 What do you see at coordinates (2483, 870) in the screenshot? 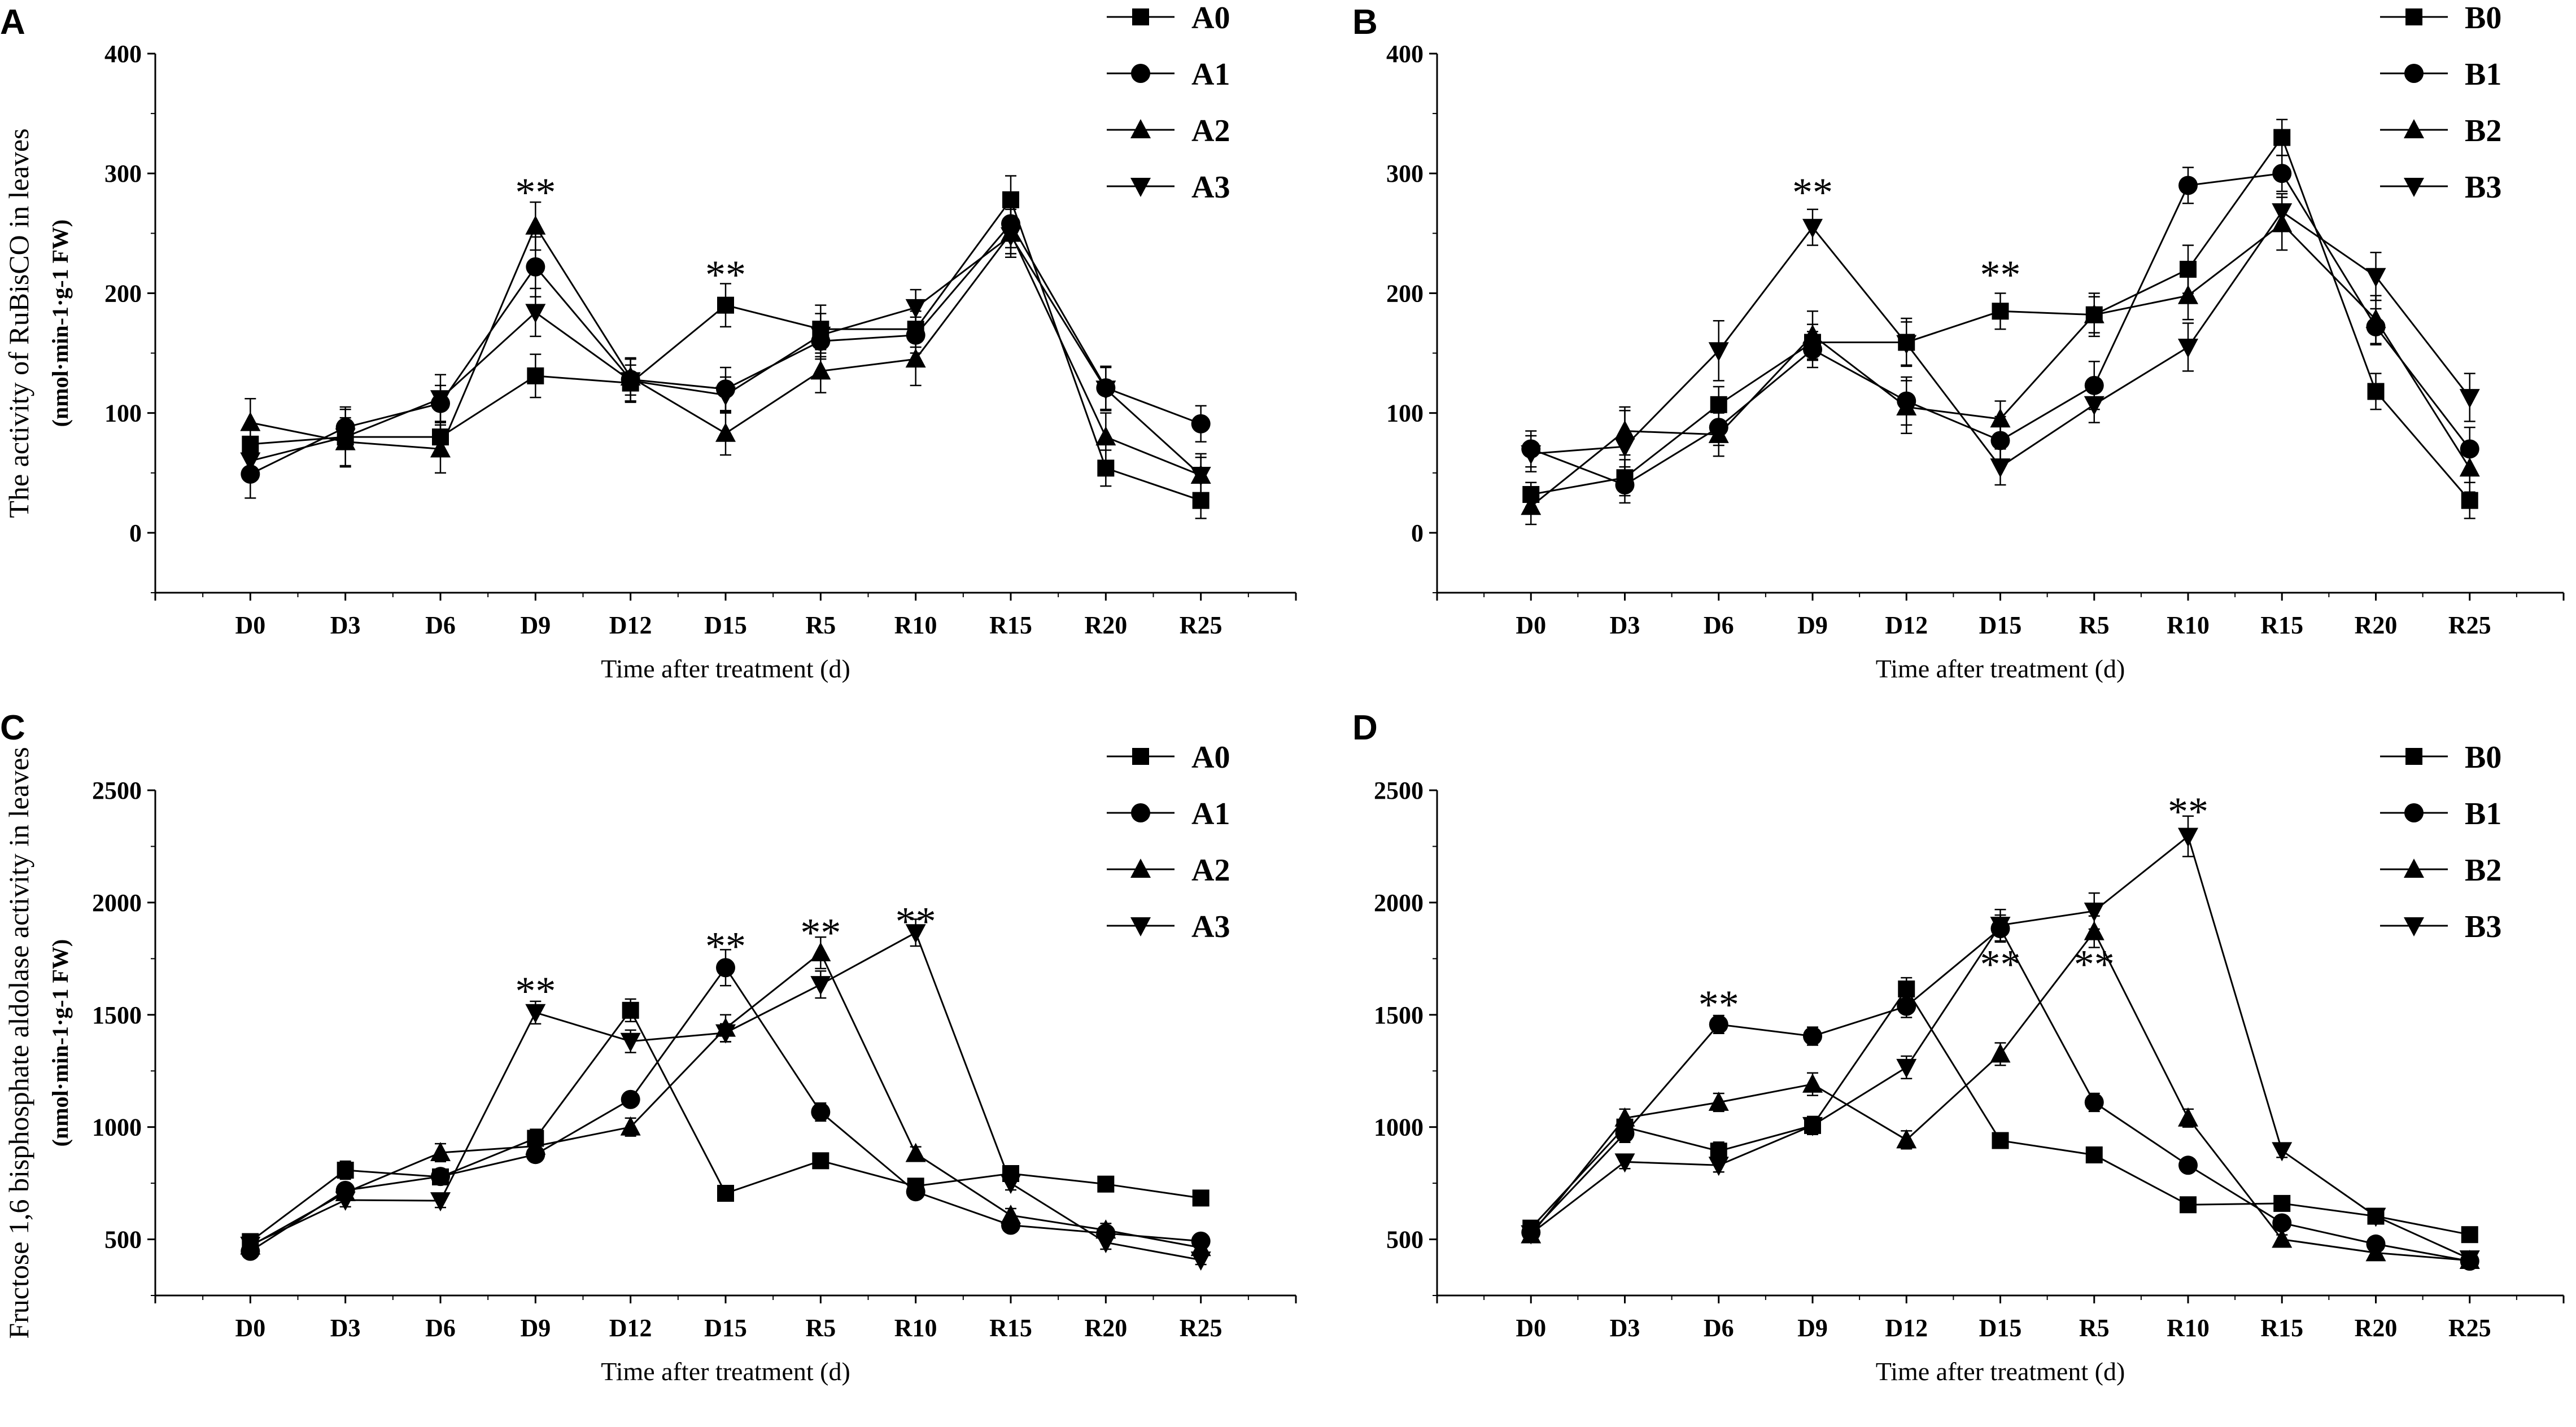
I see `legend-label: B2` at bounding box center [2483, 870].